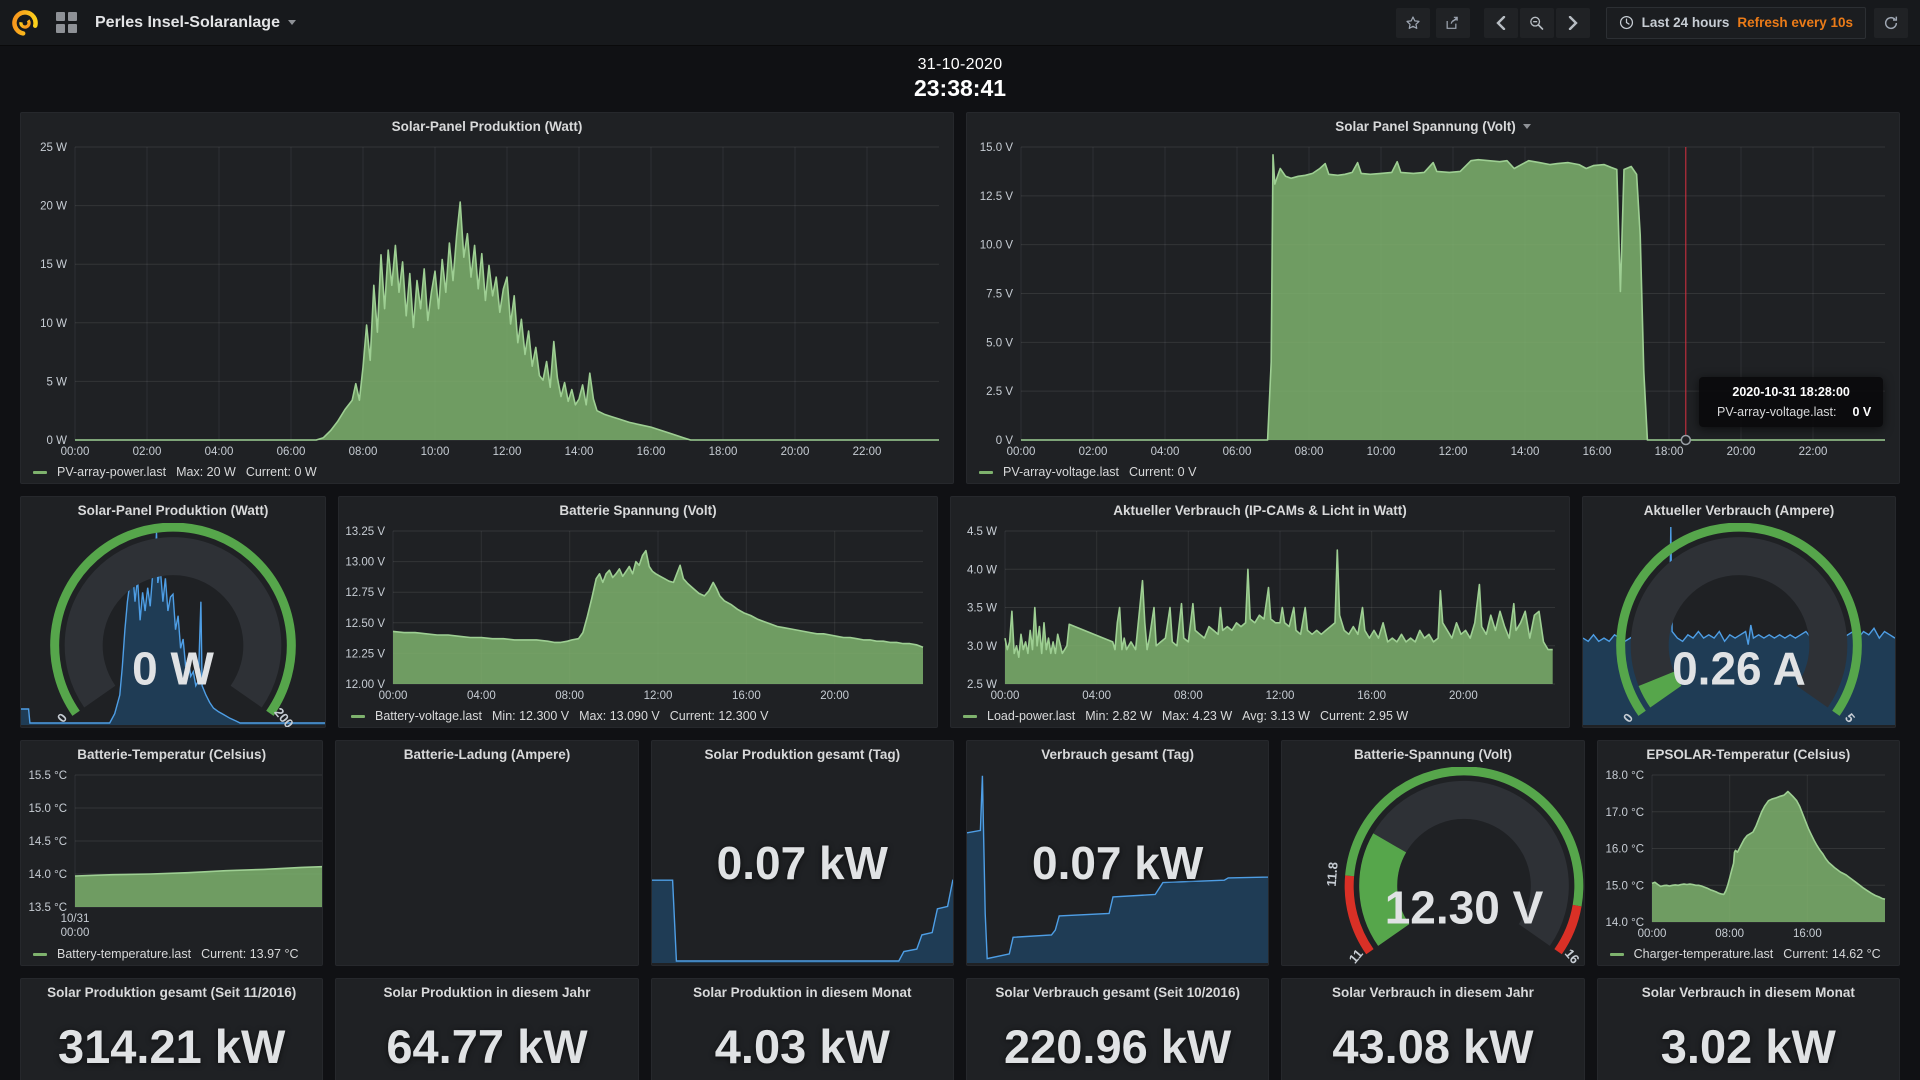  Describe the element at coordinates (1739, 510) in the screenshot. I see `panel-title: Aktueller Verbrauch (Ampere)` at that location.